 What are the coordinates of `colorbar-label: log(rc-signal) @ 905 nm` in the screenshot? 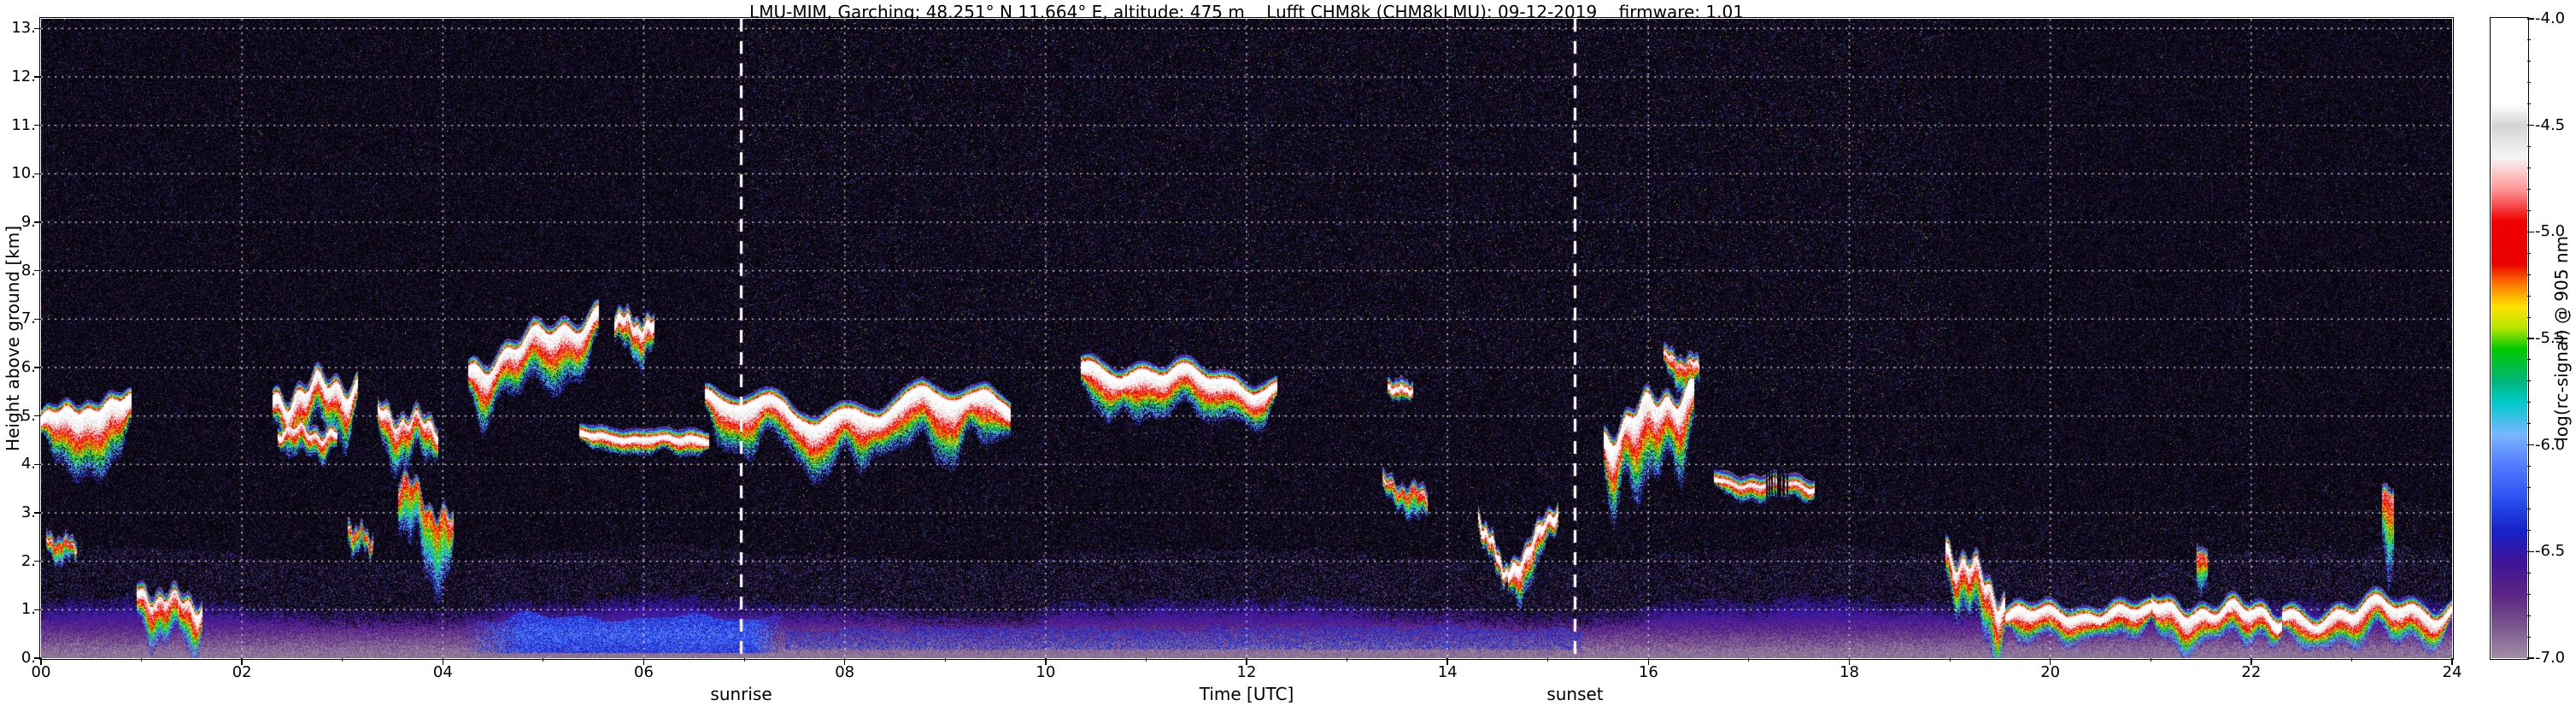 It's located at (2561, 338).